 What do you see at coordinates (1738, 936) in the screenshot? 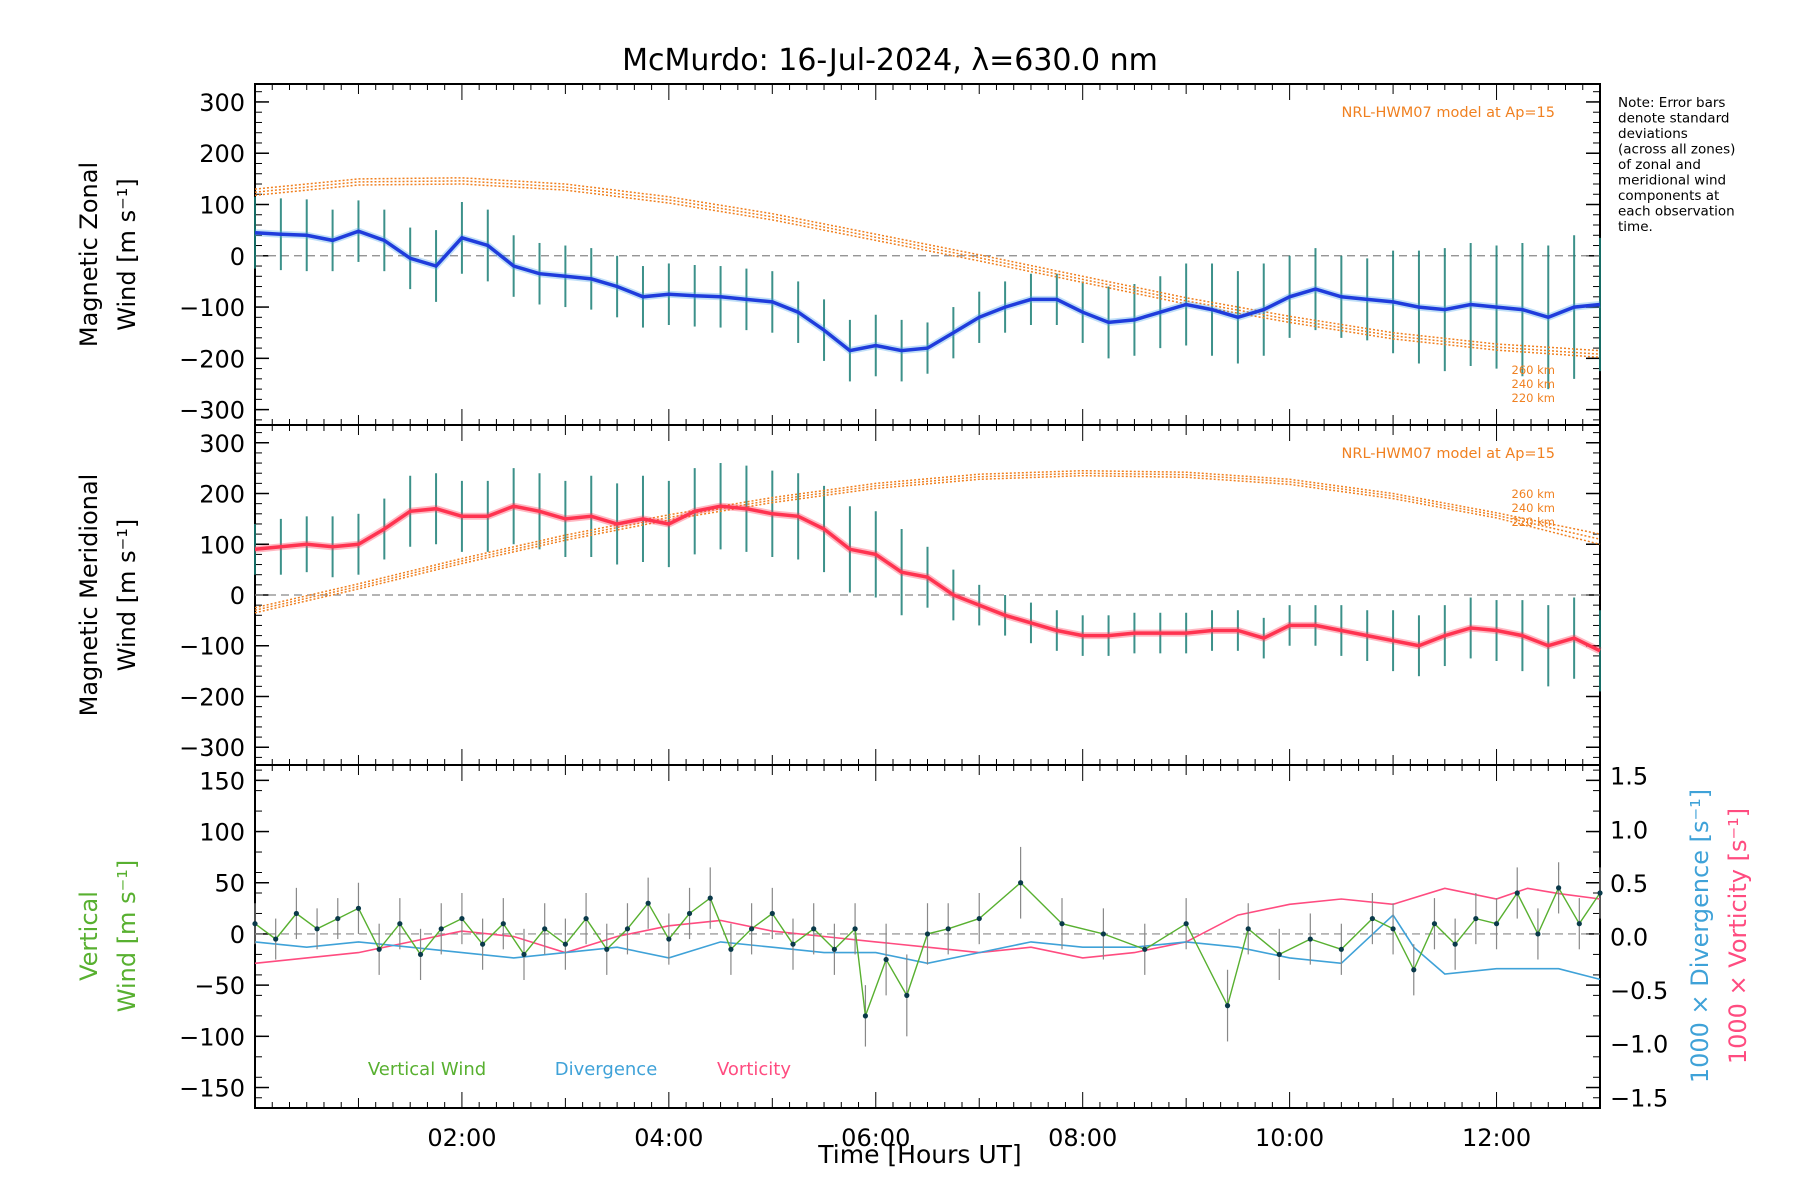
I see `right-y-axis-label: 1000 × Vorticity [s⁻¹]` at bounding box center [1738, 936].